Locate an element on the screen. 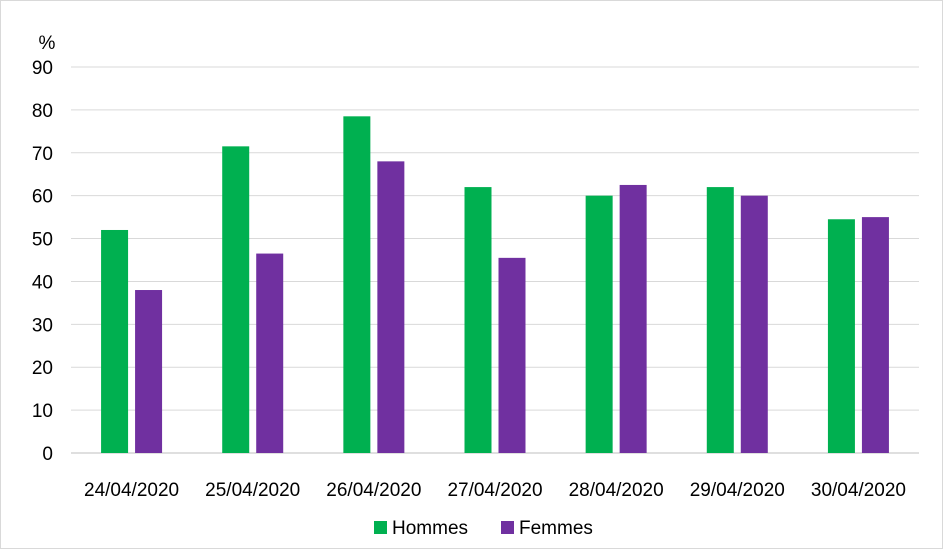 This screenshot has width=944, height=551. y-axis-label: % is located at coordinates (47, 43).